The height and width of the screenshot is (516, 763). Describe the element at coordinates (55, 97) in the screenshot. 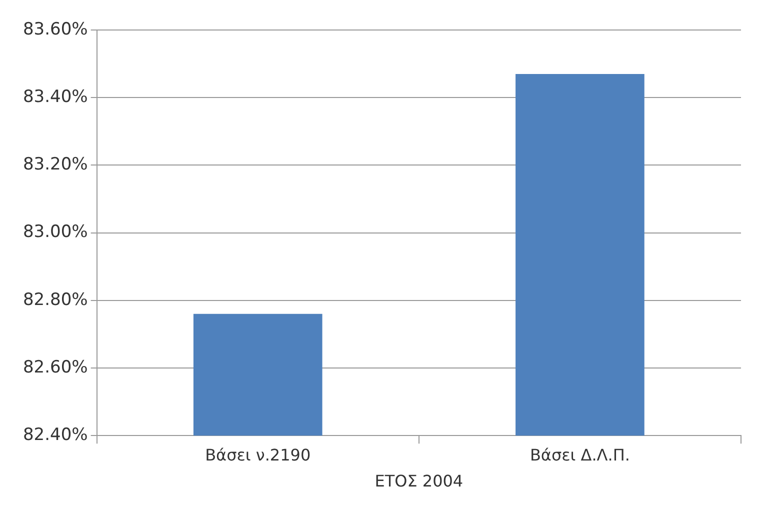

I see `y-tick-label: 83.40%` at that location.